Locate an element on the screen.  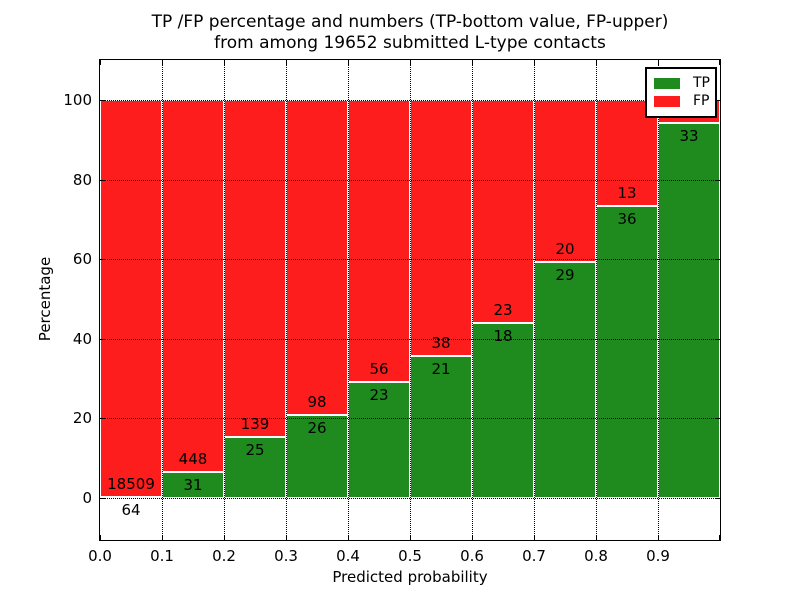
fp-count-label: 56 is located at coordinates (379, 369).